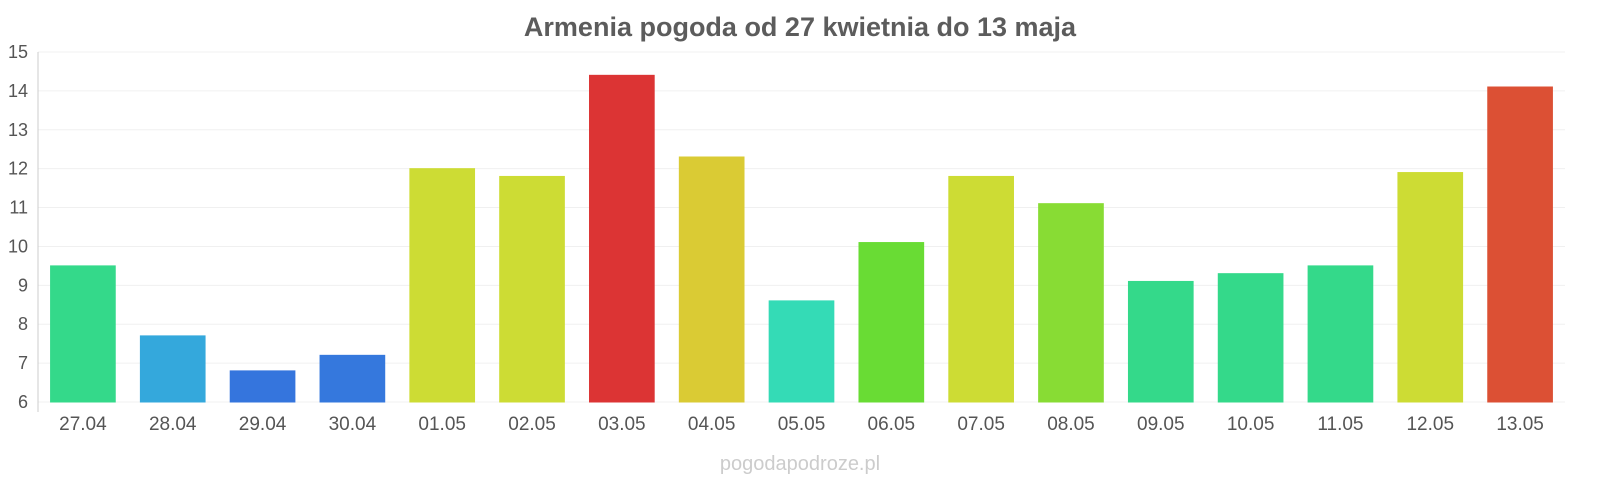 The image size is (1600, 480). What do you see at coordinates (711, 279) in the screenshot?
I see `bar-04.05` at bounding box center [711, 279].